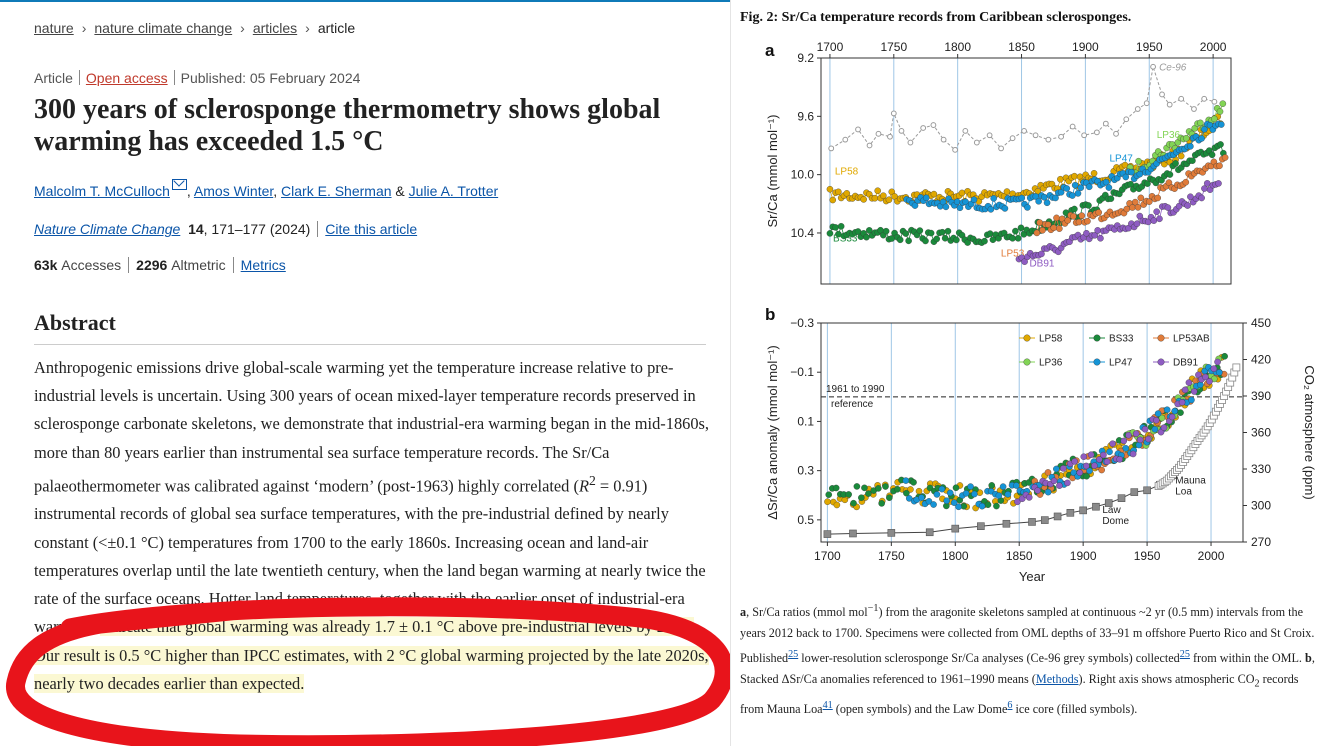  Describe the element at coordinates (1000, 504) in the screenshot. I see `series-law-dome` at that location.